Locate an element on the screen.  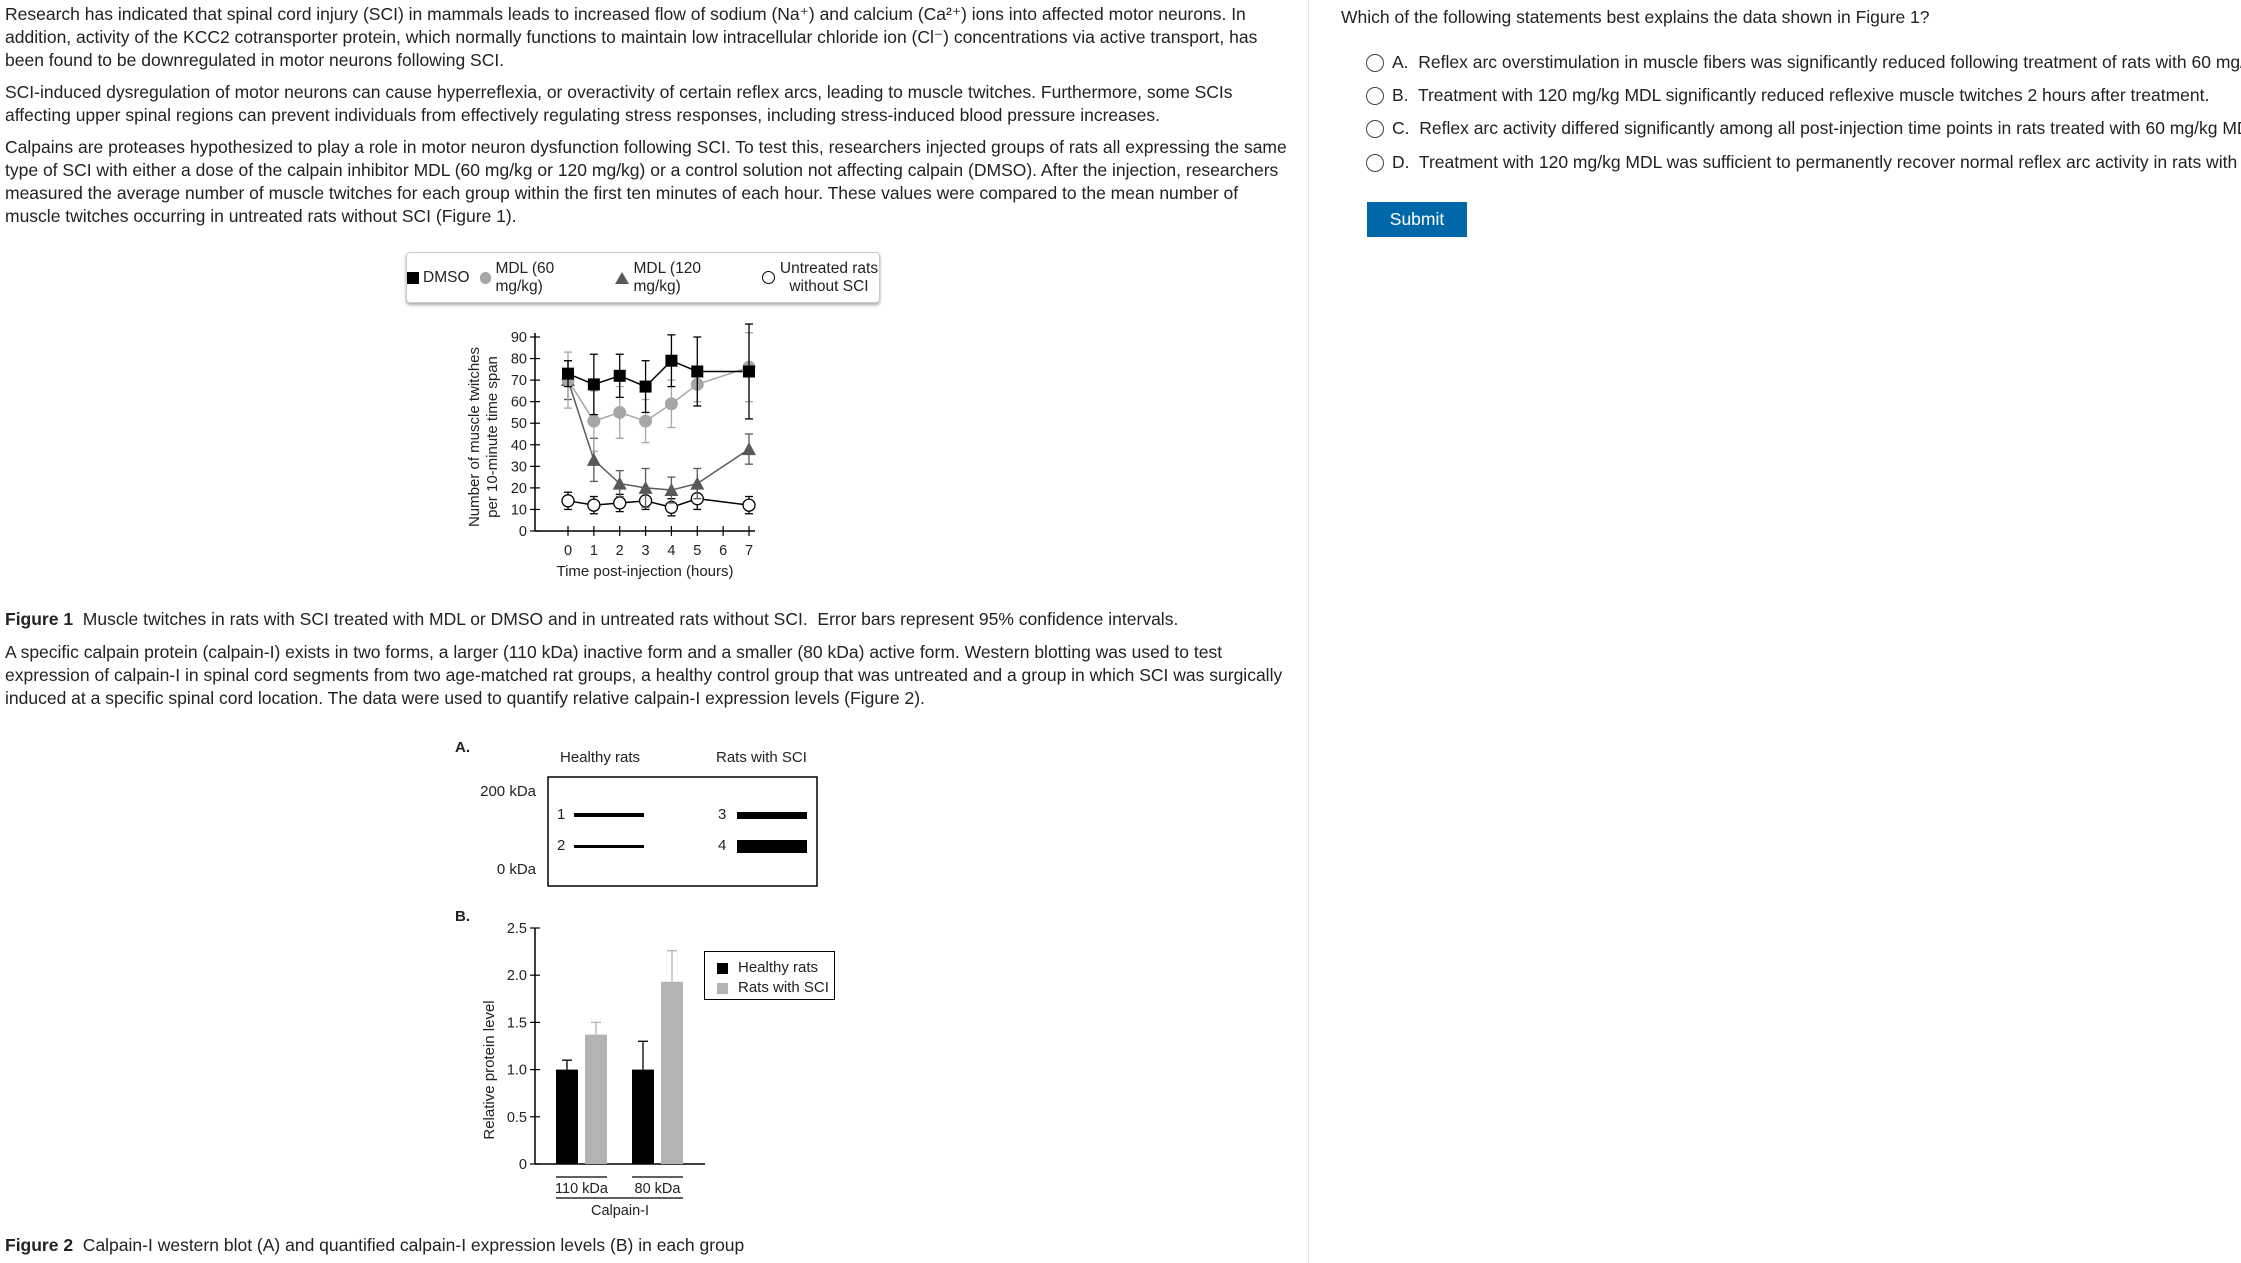
x-tick-label: 7 is located at coordinates (749, 551).